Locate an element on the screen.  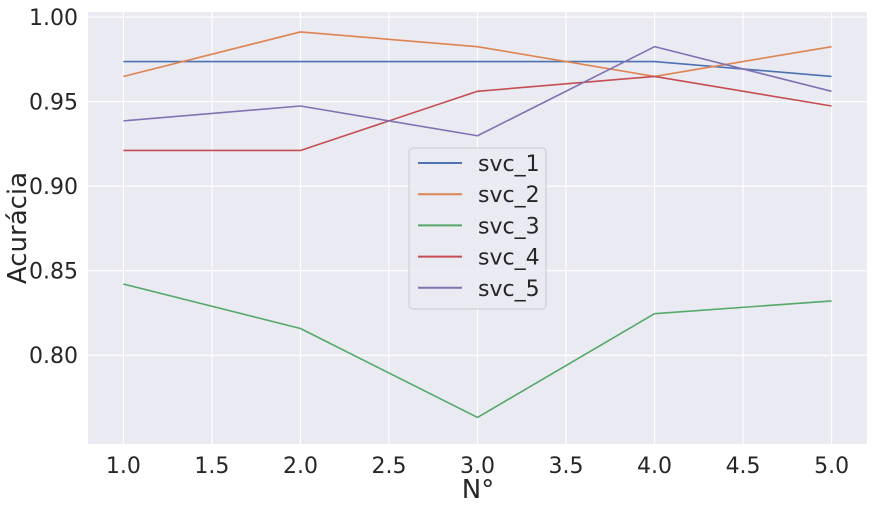
x-axis-label: N° is located at coordinates (478, 490).